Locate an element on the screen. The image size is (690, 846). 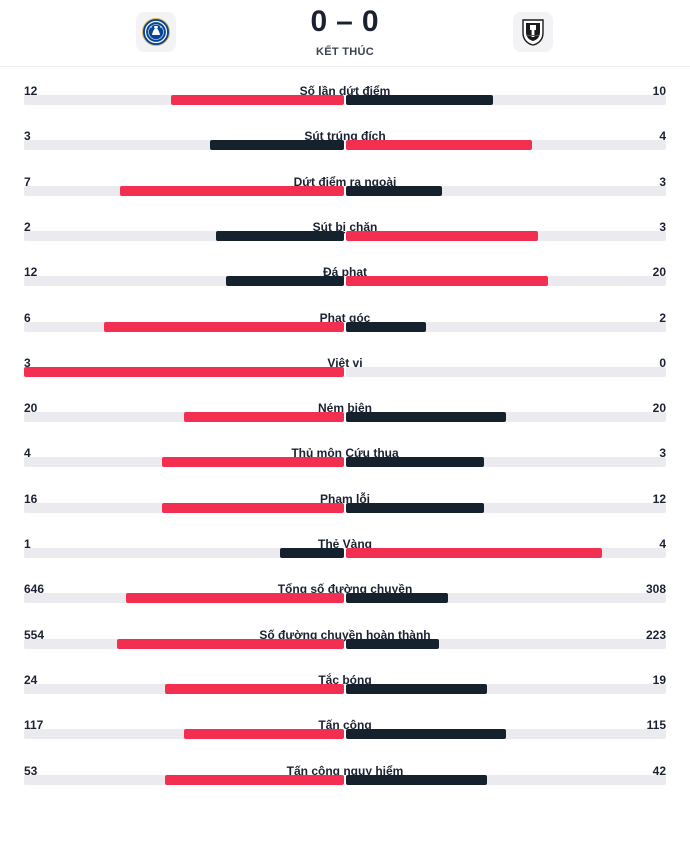
stat-row: 2 Sút bị chặn 3 is located at coordinates (345, 239).